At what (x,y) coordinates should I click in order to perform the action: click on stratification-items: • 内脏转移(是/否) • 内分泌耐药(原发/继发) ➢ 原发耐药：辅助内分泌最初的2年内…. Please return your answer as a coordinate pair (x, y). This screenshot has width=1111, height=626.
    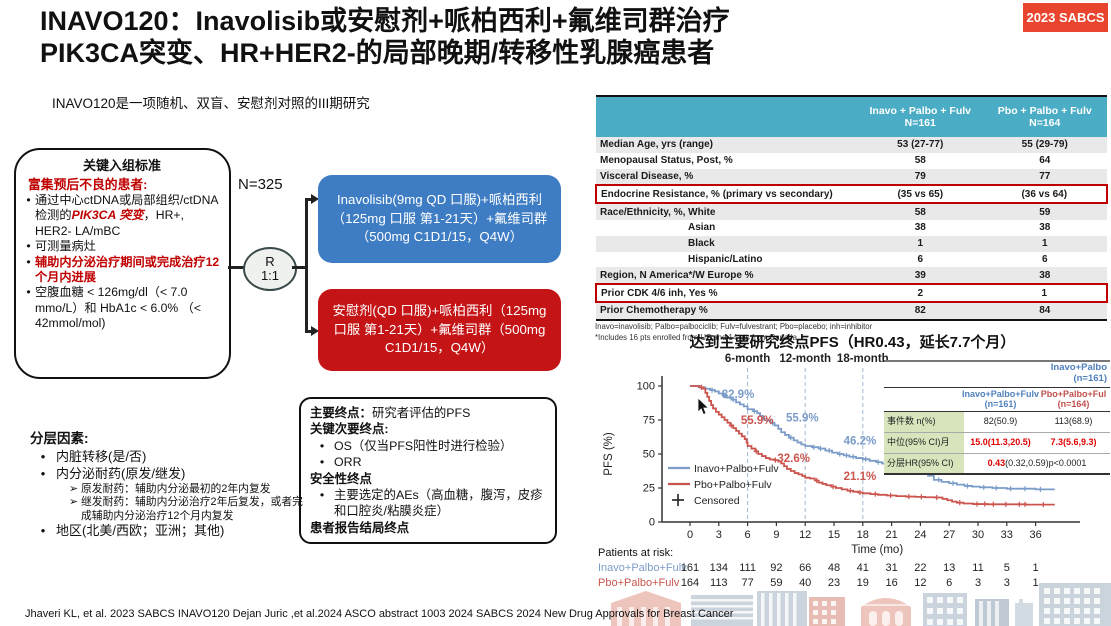
    Looking at the image, I should click on (169, 494).